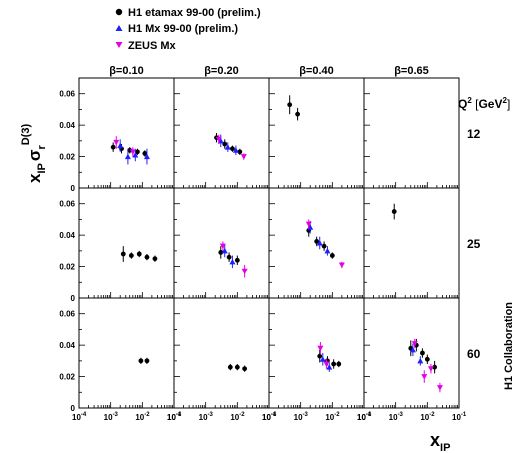 This screenshot has height=453, width=522. Describe the element at coordinates (194, 13) in the screenshot. I see `legend-label-h1-etamax: H1 etamax 99-00 (prelim.)` at that location.